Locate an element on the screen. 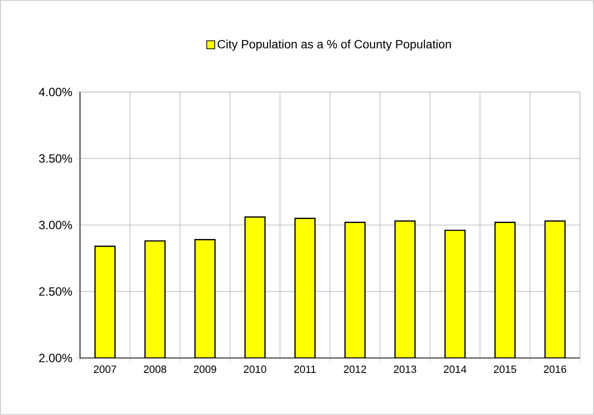 This screenshot has height=415, width=594. x-tick-label: 2009 is located at coordinates (205, 369).